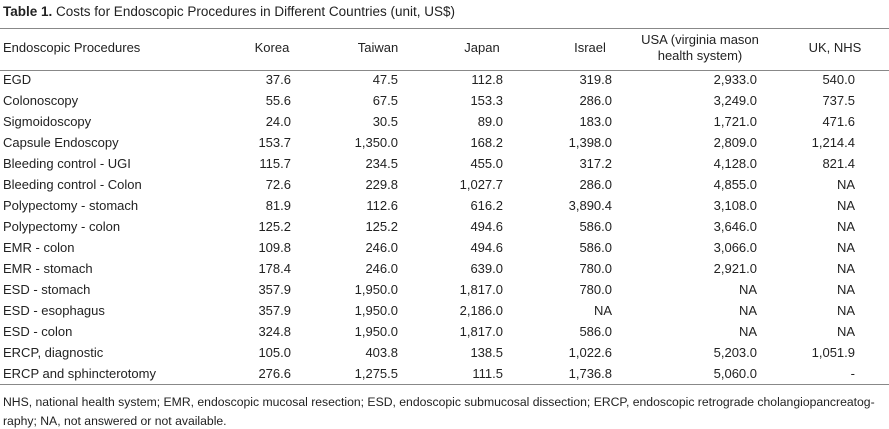 The height and width of the screenshot is (429, 889). I want to click on cell: 540.0, so click(838, 79).